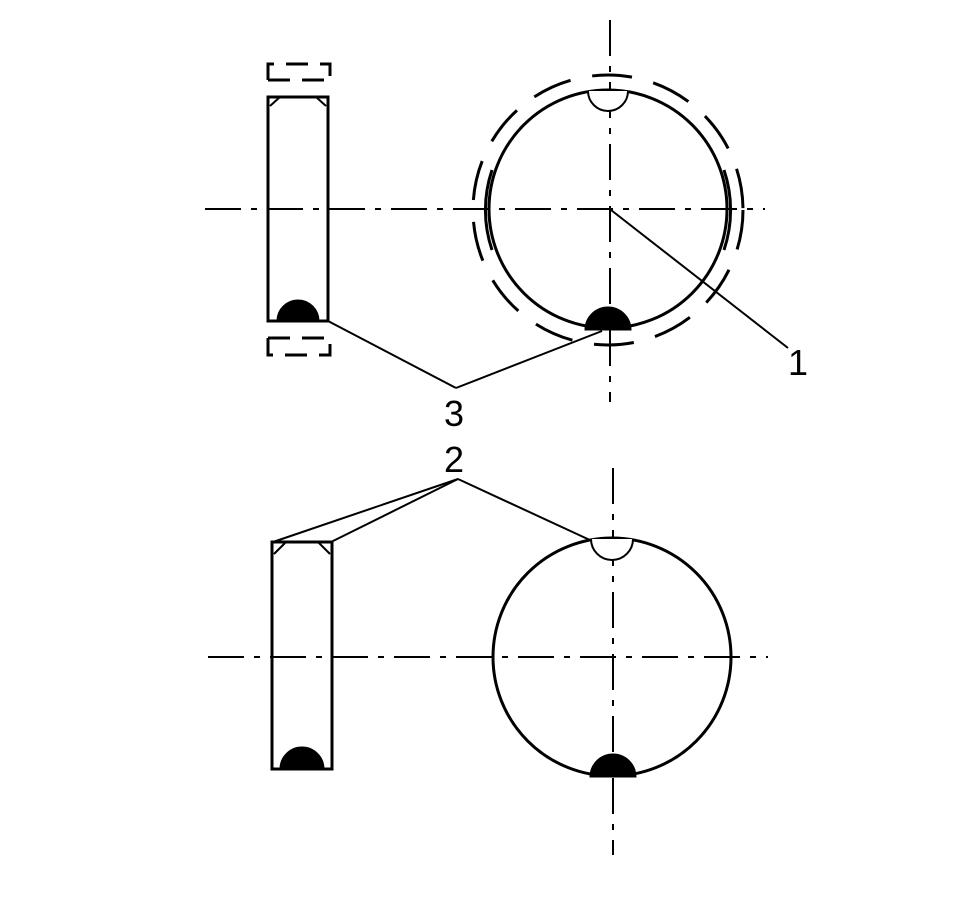  Describe the element at coordinates (302, 655) in the screenshot. I see `bottom-ring-side-view` at that location.